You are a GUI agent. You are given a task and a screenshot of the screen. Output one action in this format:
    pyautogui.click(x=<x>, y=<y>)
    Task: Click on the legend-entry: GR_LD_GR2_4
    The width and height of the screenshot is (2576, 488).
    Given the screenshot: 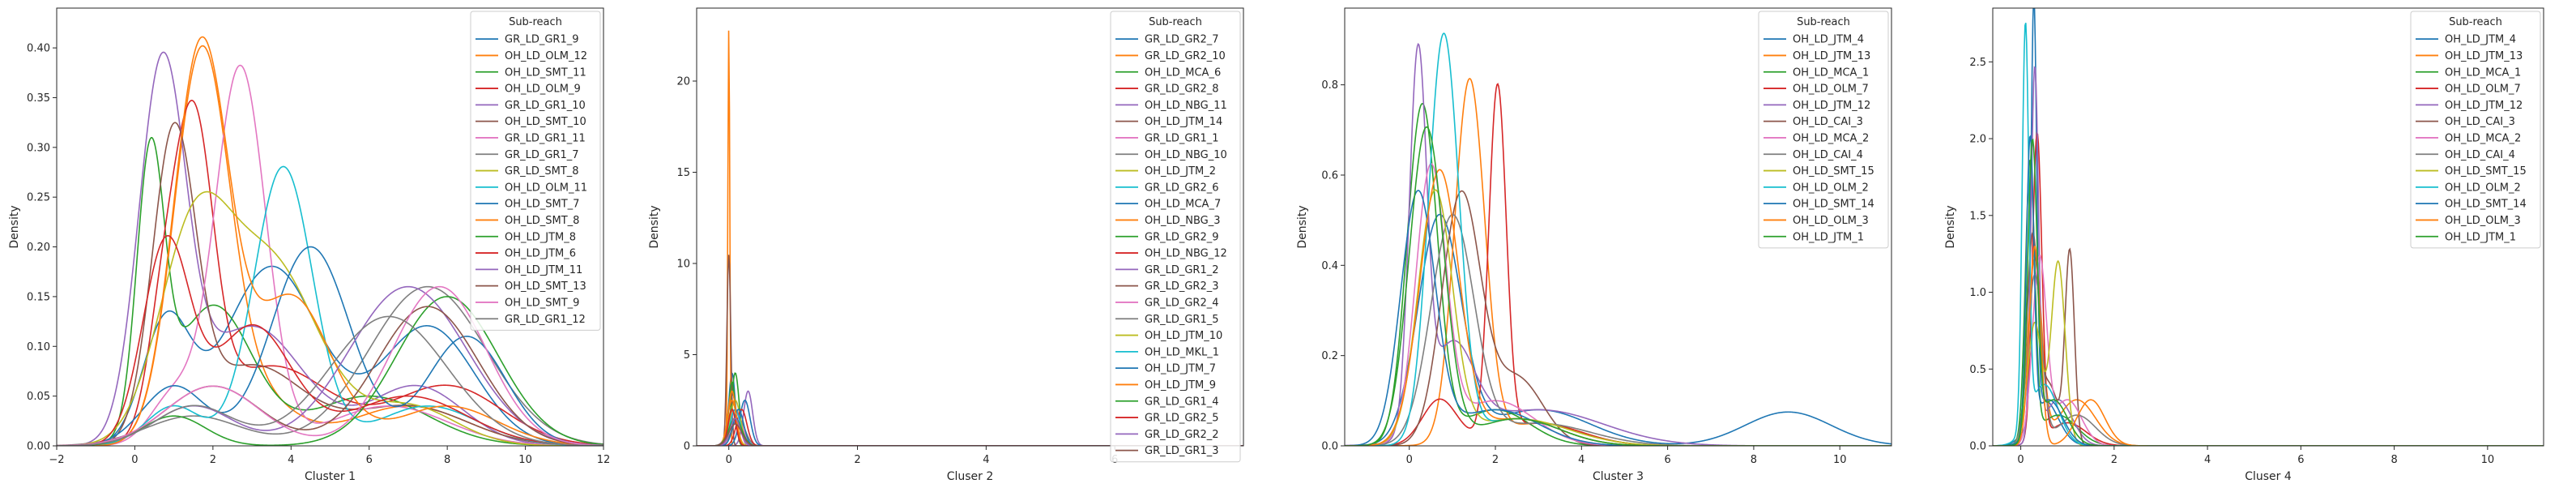 What is the action you would take?
    pyautogui.click(x=1182, y=303)
    